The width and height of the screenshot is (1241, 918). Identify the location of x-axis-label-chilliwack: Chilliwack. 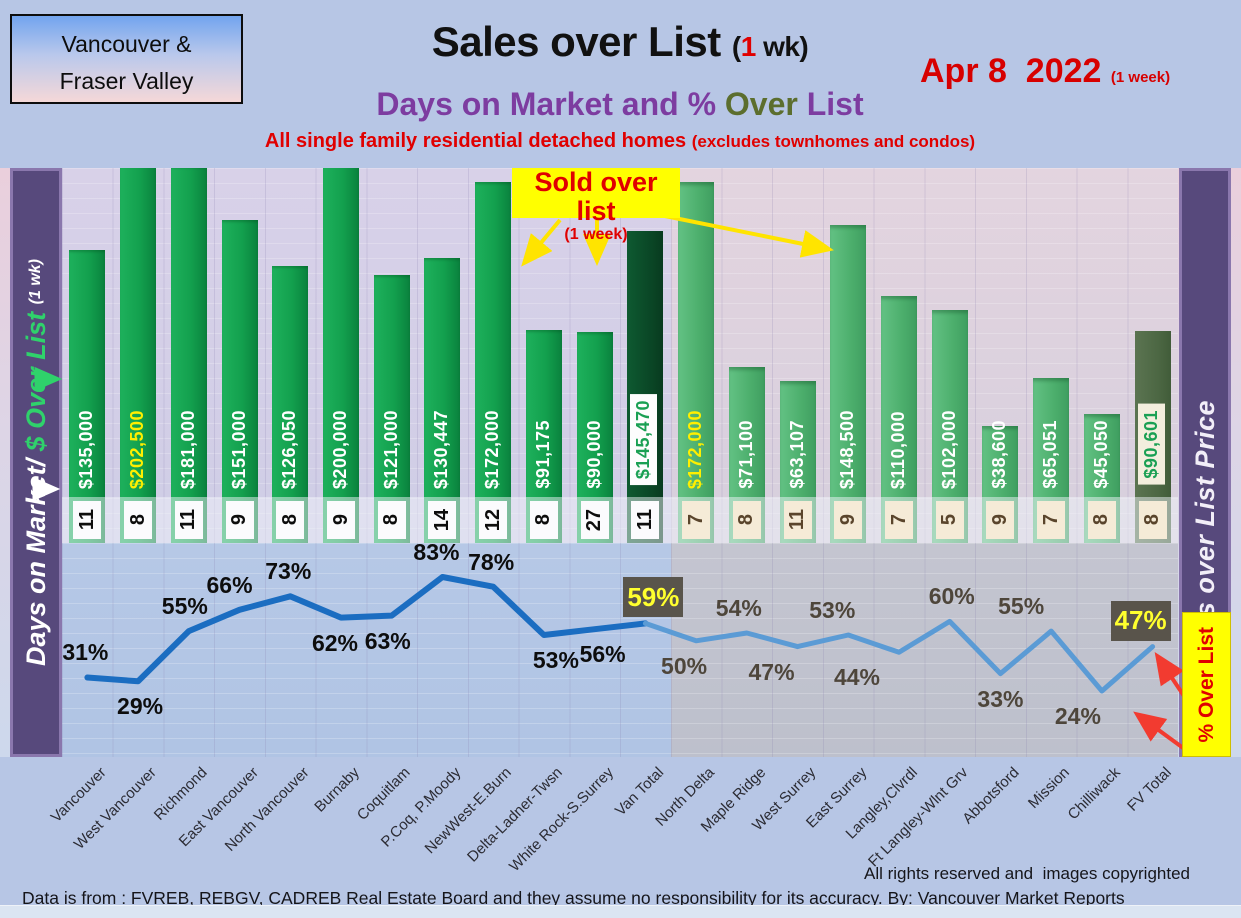
(1094, 794).